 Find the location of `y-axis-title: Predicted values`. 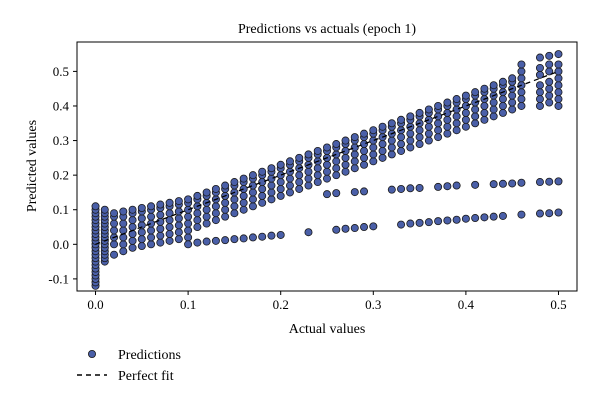

y-axis-title: Predicted values is located at coordinates (32, 166).